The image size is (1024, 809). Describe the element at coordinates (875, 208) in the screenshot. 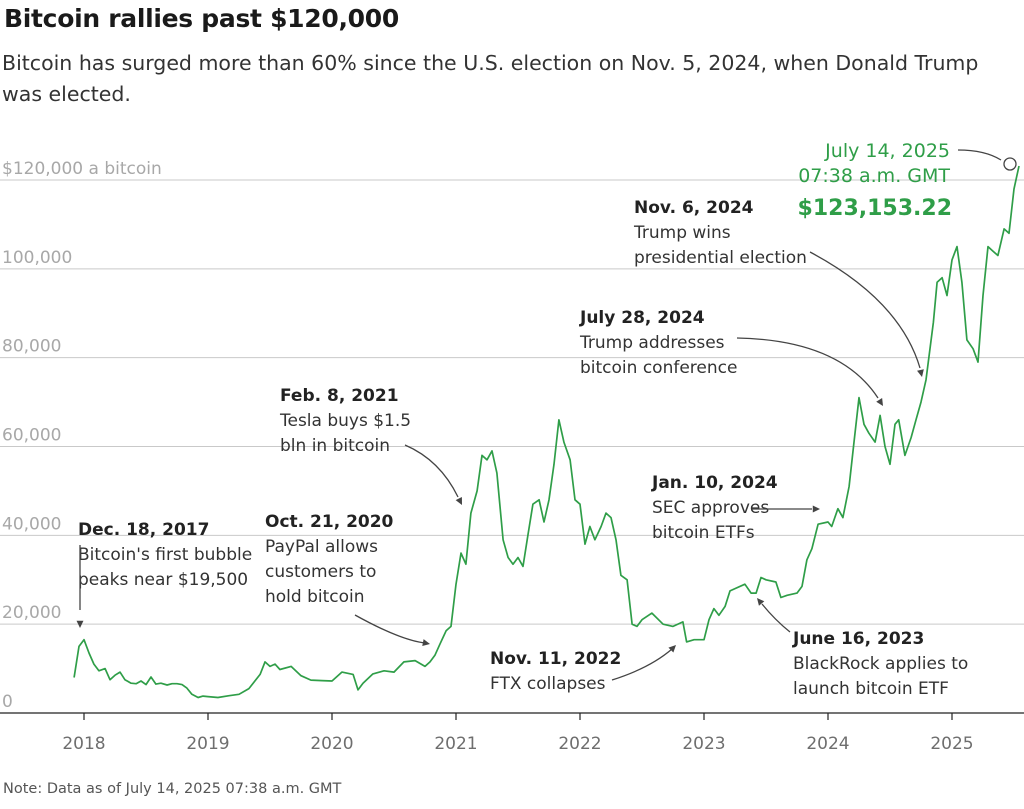

I see `latest-price: $123,153.22` at that location.